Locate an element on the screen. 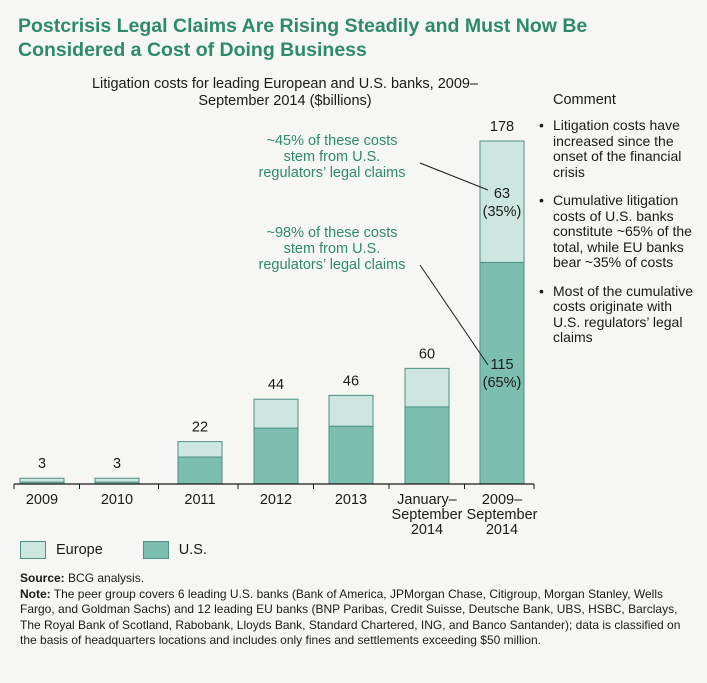 The width and height of the screenshot is (707, 683). bar-total-label: 178 is located at coordinates (502, 127).